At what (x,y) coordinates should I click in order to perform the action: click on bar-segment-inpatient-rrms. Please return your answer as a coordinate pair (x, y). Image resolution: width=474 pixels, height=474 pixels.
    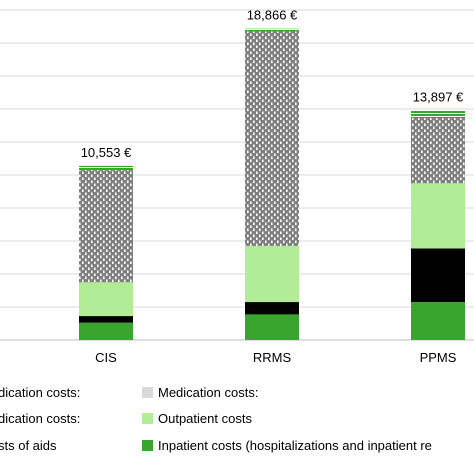
    Looking at the image, I should click on (272, 327).